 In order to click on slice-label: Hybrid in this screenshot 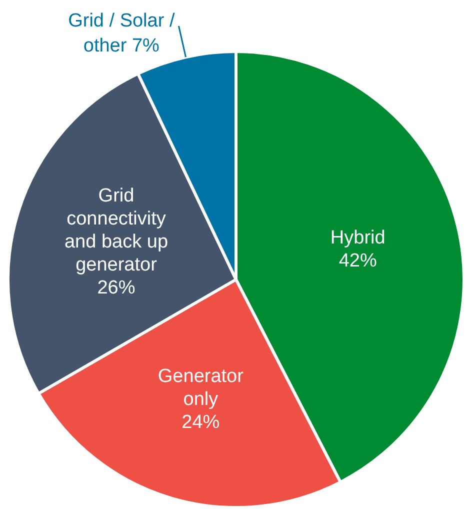, I will do `click(358, 238)`.